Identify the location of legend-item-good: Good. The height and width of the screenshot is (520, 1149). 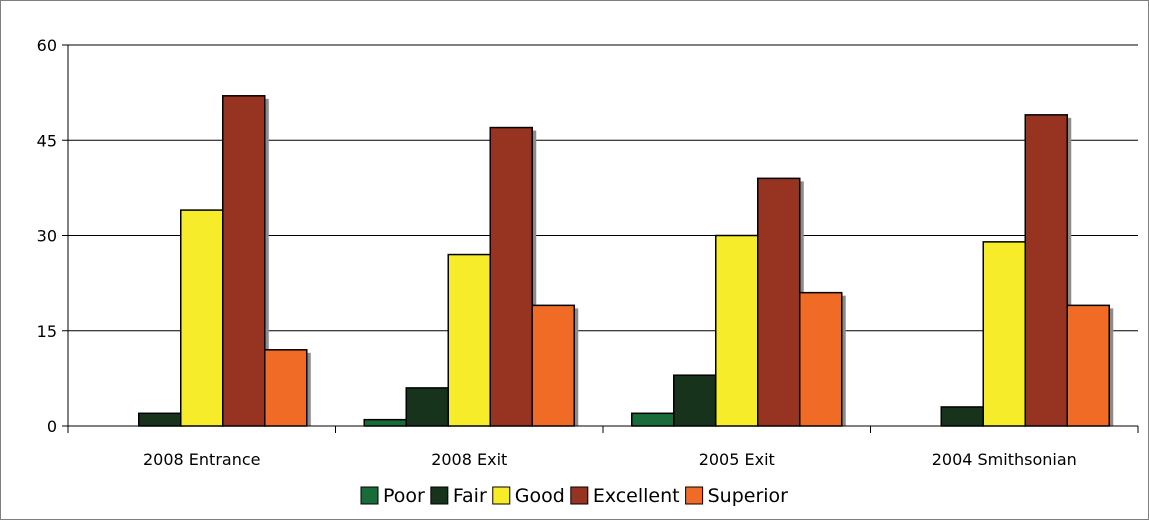
(528, 496).